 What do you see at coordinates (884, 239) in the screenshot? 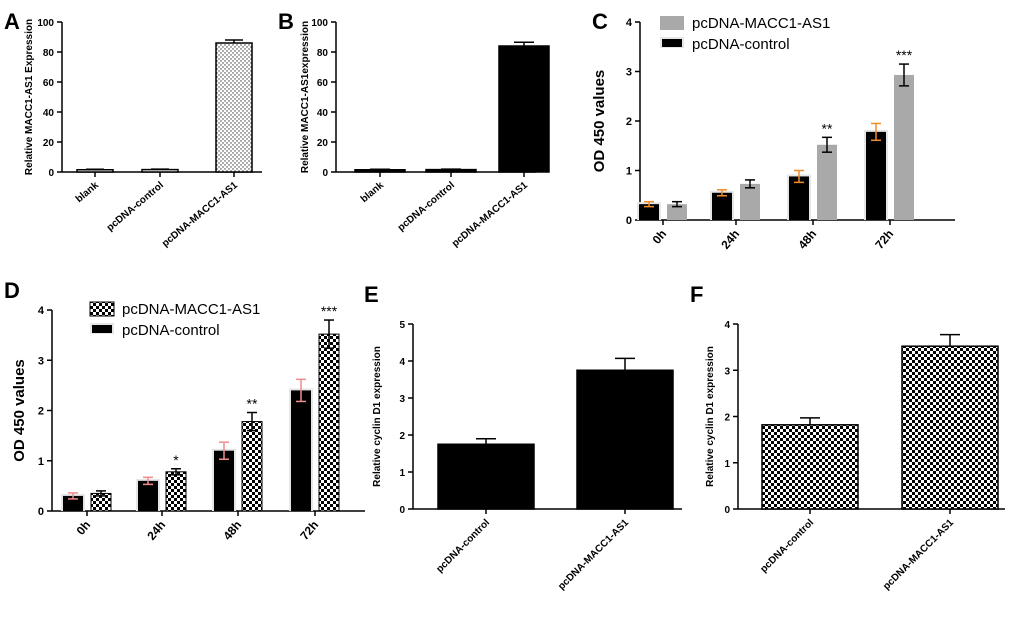
I see `x-tick-label-c: 72h` at bounding box center [884, 239].